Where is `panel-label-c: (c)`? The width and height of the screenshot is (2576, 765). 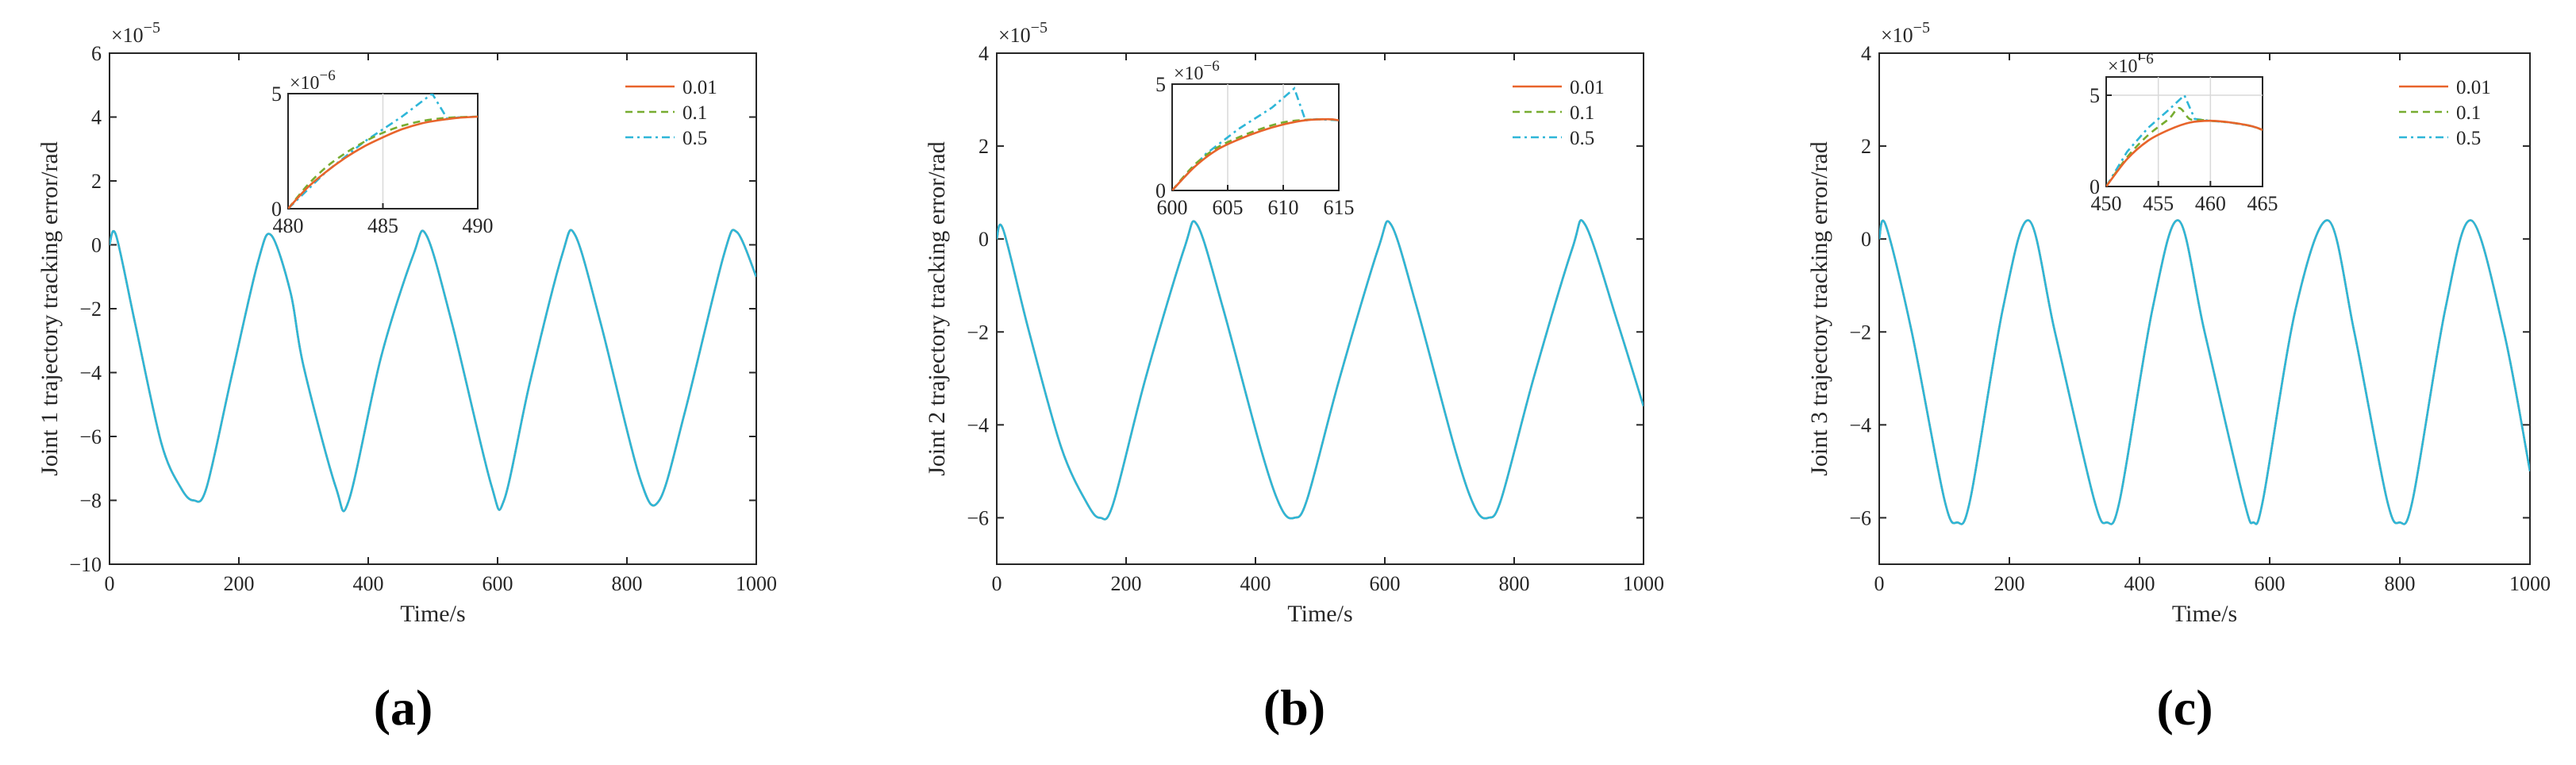
panel-label-c: (c) is located at coordinates (2184, 707).